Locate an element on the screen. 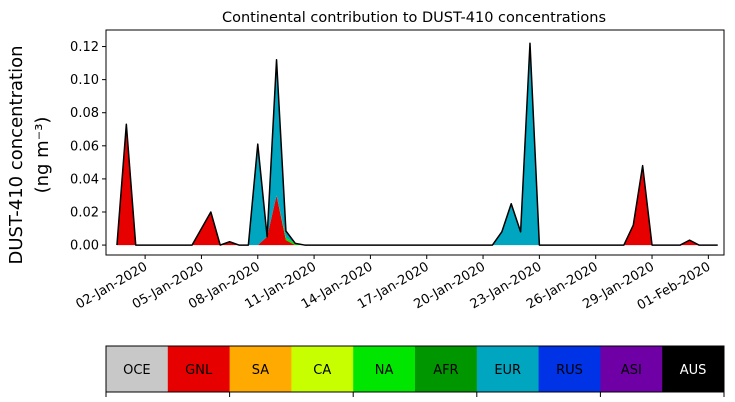 This screenshot has height=402, width=735. legend-swatch-ca is located at coordinates (322, 369).